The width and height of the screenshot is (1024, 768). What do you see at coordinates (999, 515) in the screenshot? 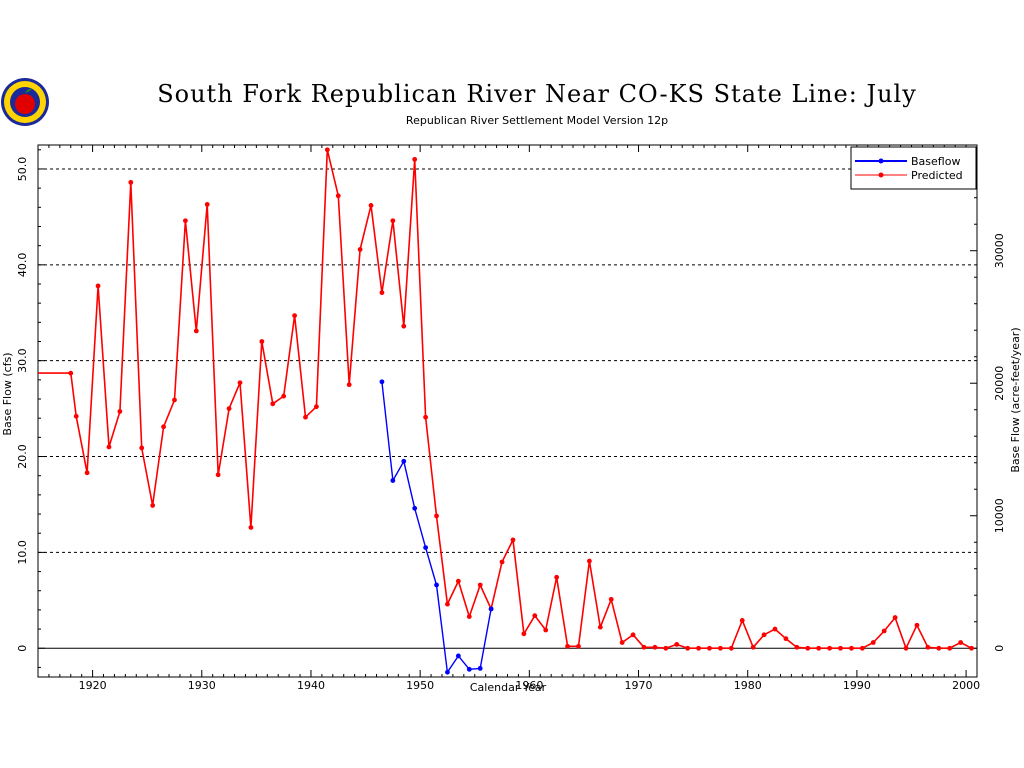
I see `y-right-tick-label: 10000` at bounding box center [999, 515].